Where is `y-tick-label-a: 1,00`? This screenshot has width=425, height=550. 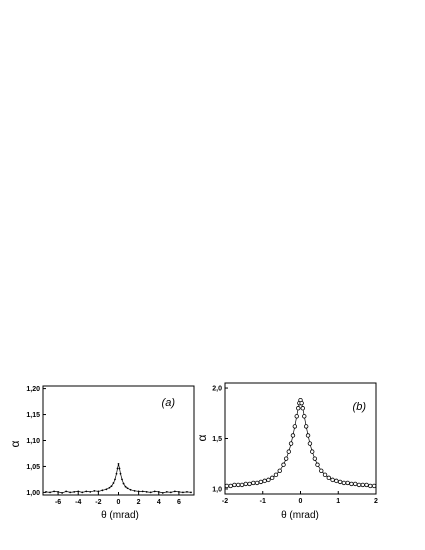 y-tick-label-a: 1,00 is located at coordinates (33, 493).